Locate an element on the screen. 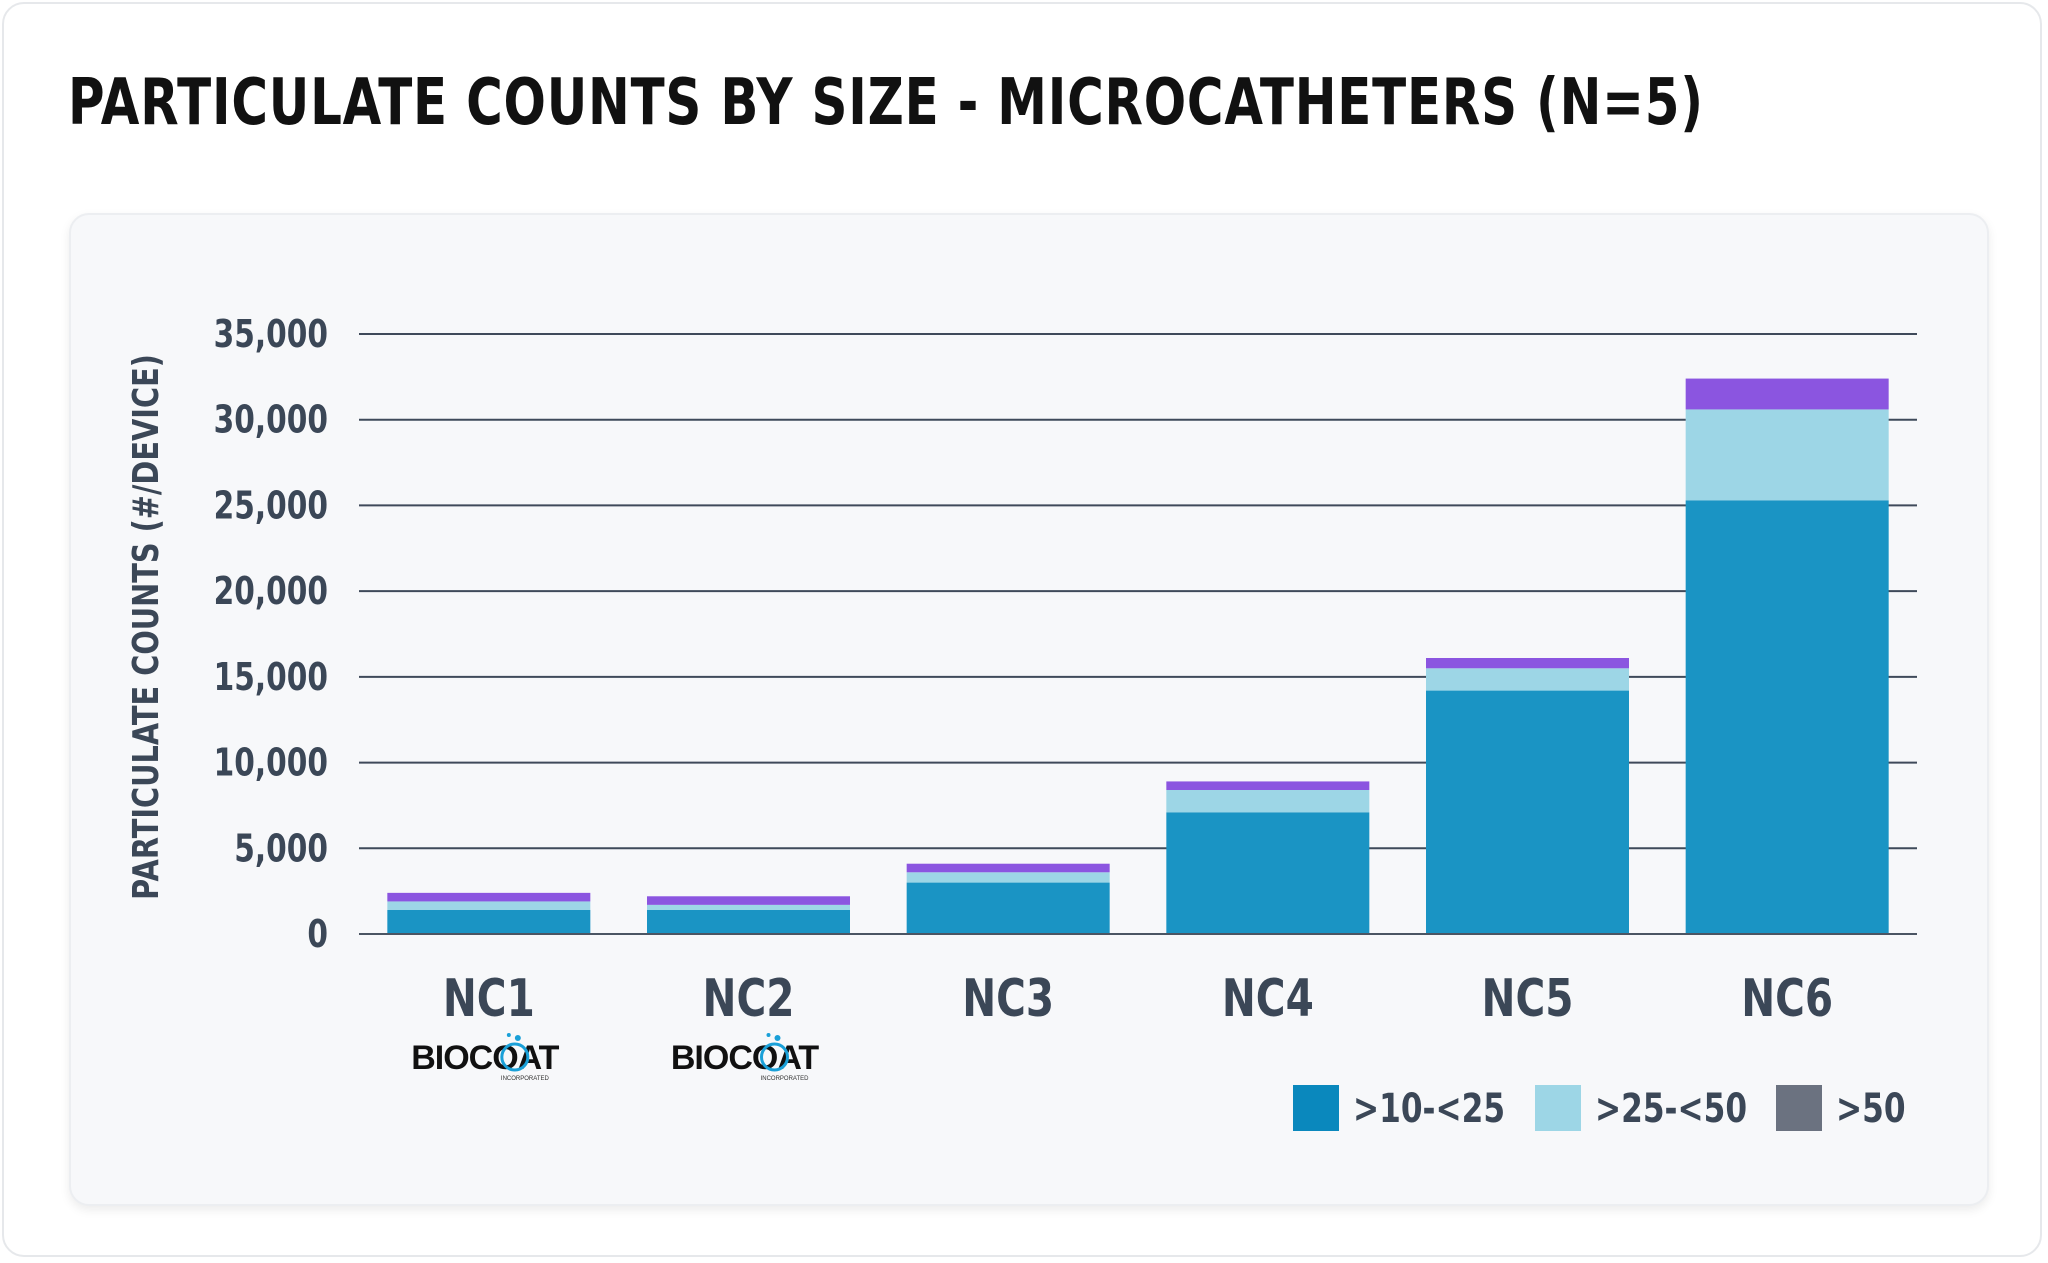 This screenshot has height=1263, width=2048. y-tick-label: 15,000 is located at coordinates (271, 677).